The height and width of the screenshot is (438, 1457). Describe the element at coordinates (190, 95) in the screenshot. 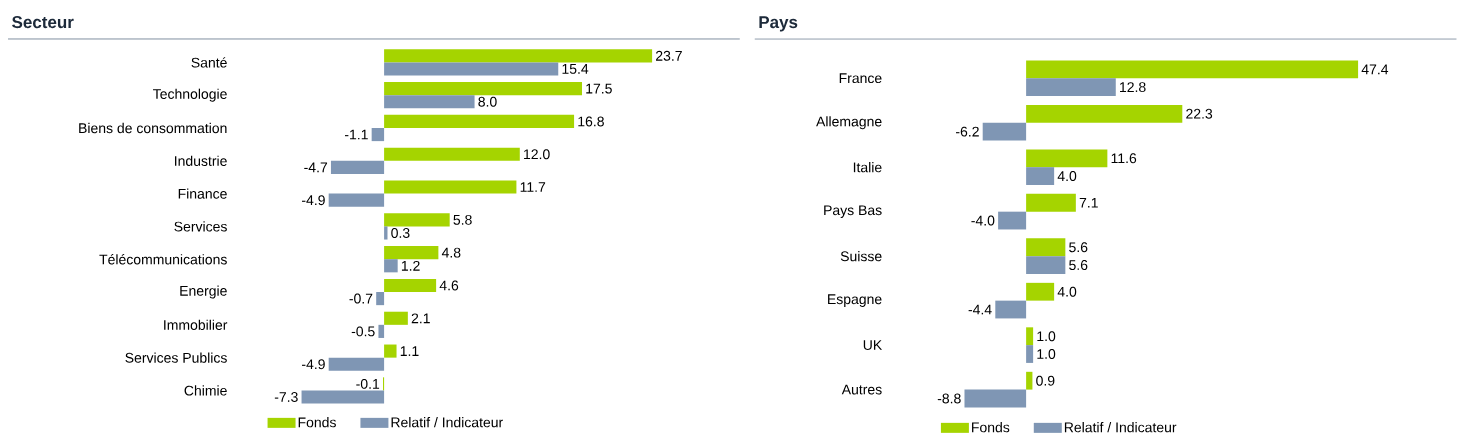

I see `y-tick-label: Technologie` at that location.